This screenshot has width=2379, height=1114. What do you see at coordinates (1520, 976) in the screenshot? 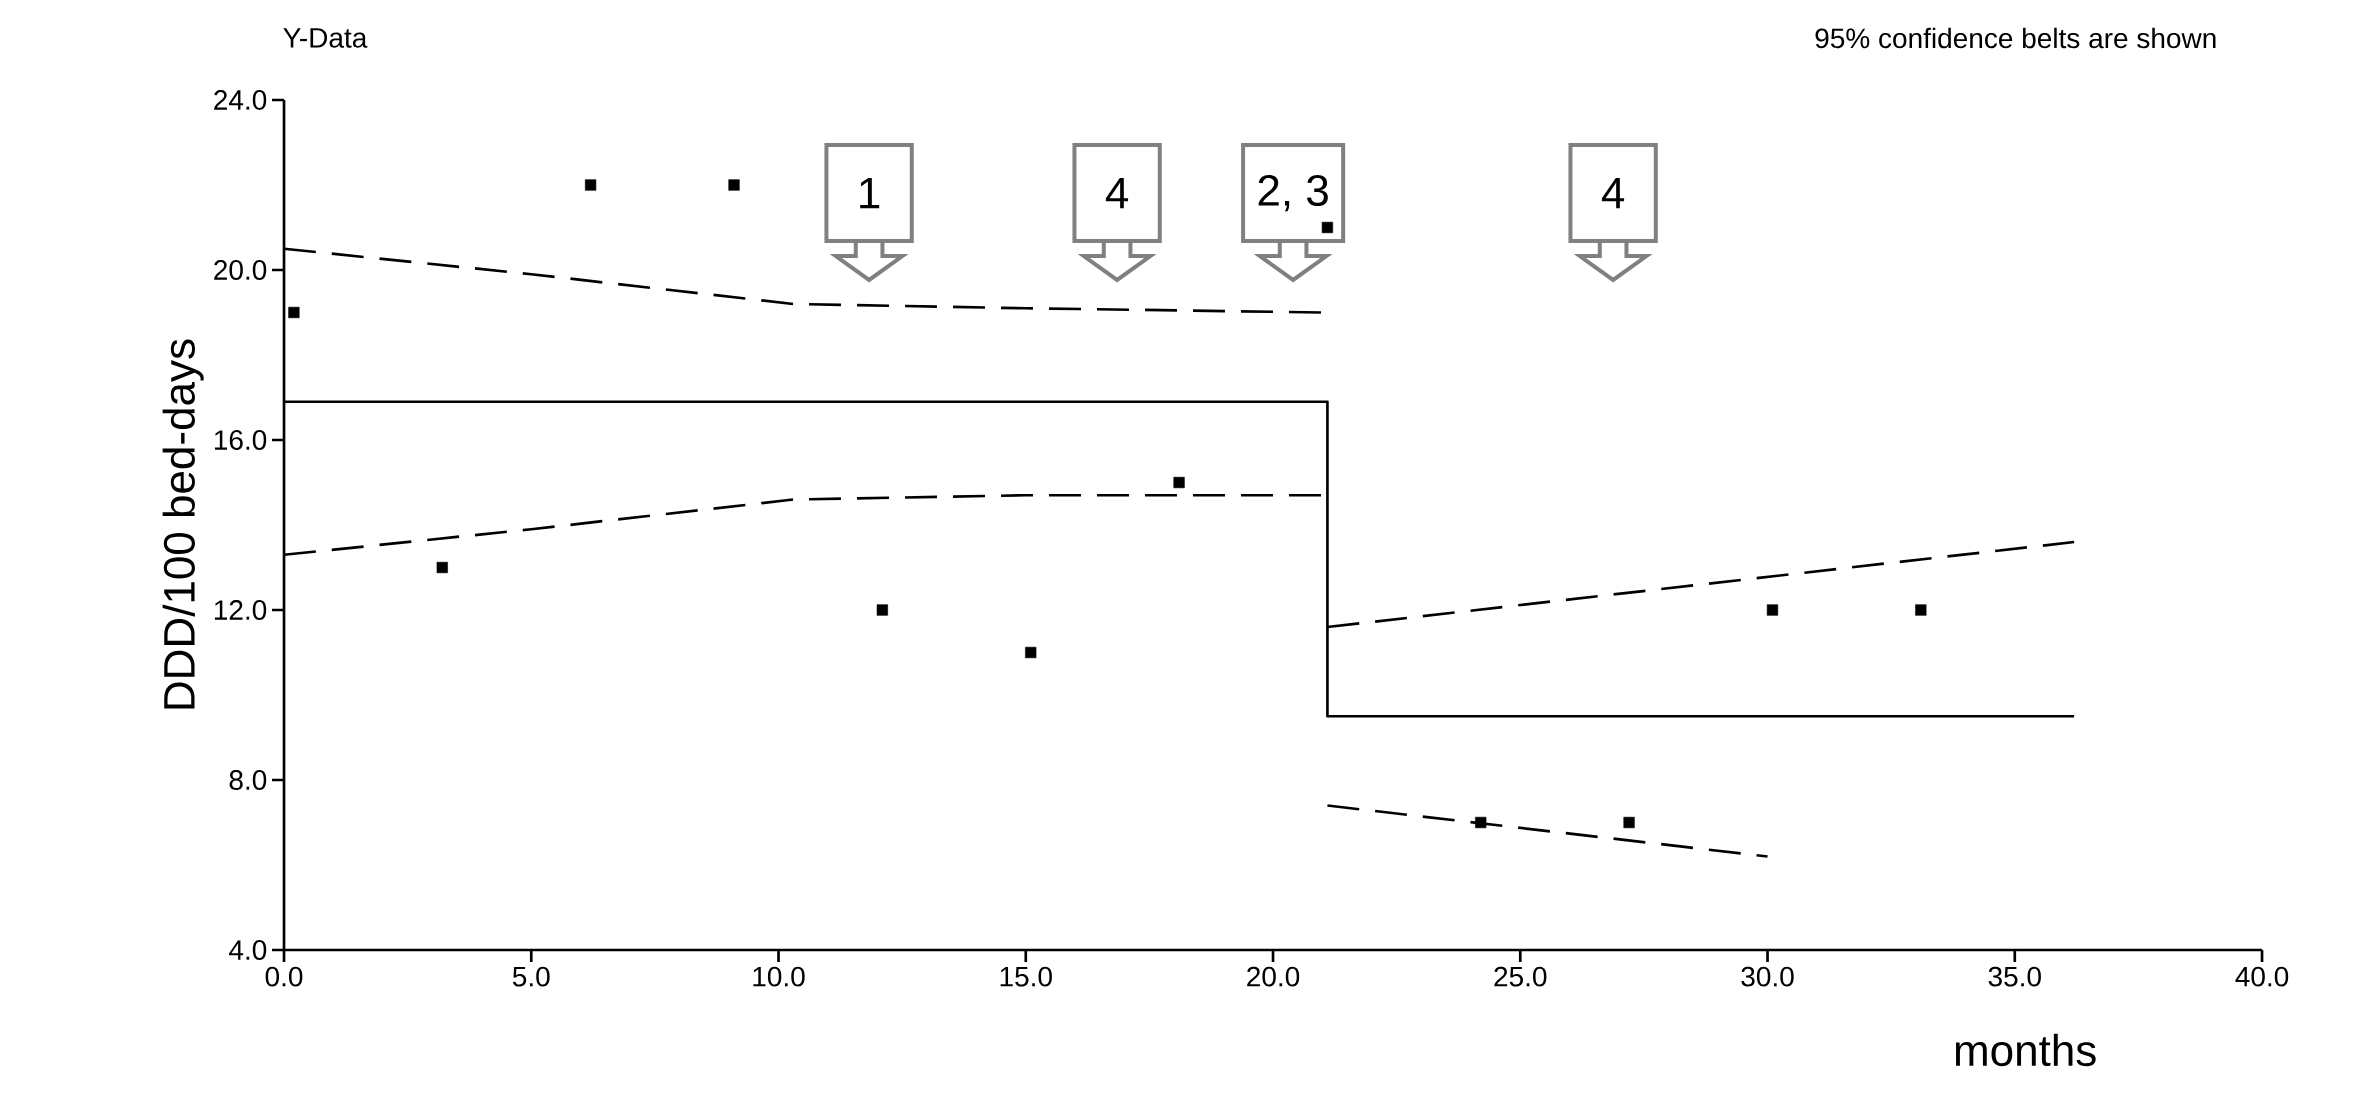
I see `x-tick-label: 25.0` at bounding box center [1520, 976].